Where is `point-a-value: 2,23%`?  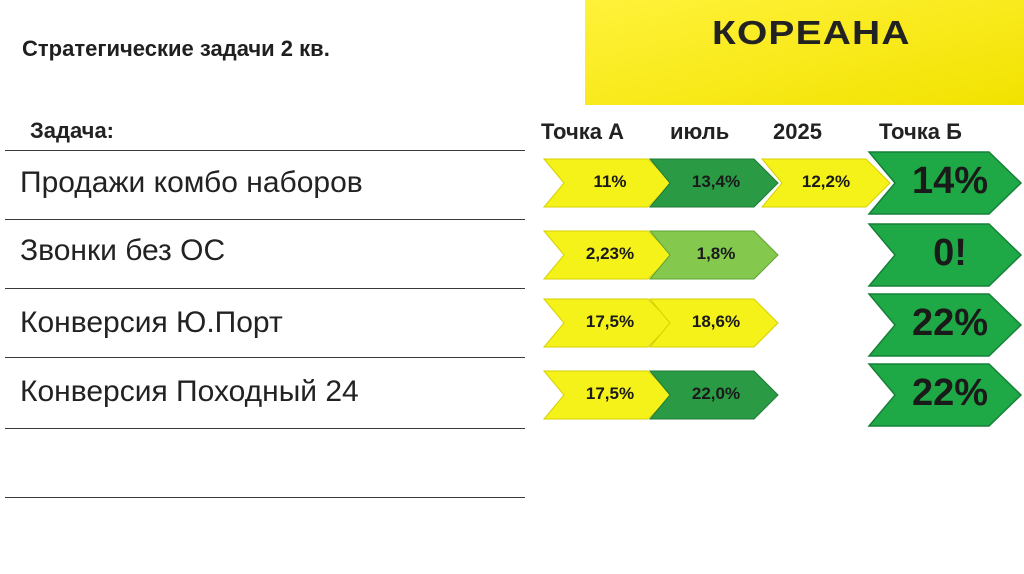
point-a-value: 2,23% is located at coordinates (610, 253).